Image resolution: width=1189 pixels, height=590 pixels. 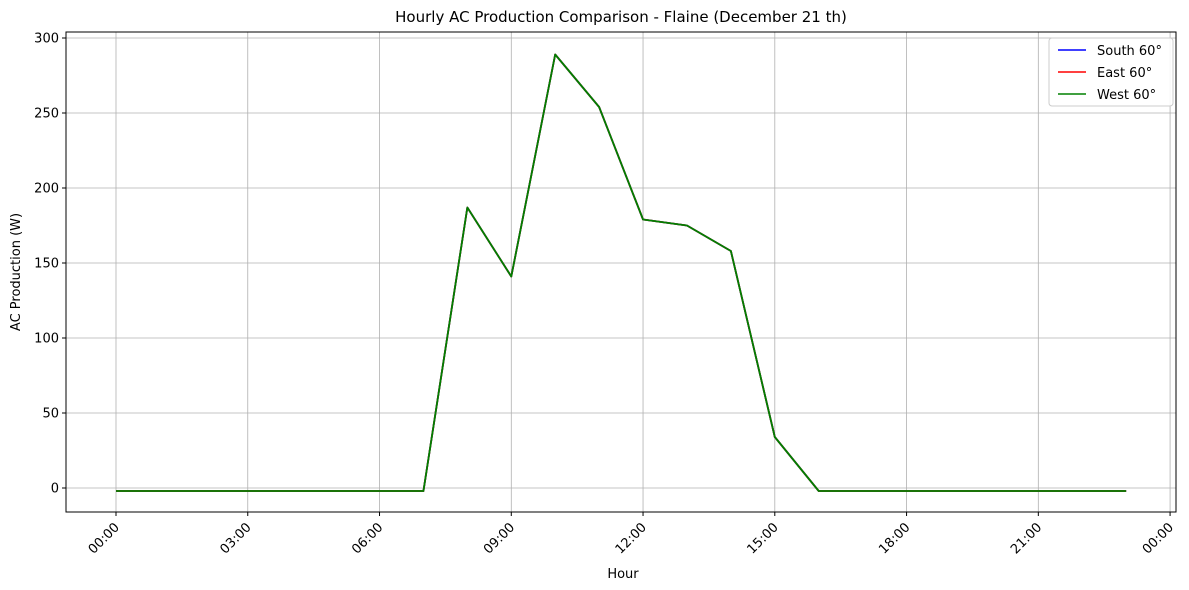 I want to click on y-axis: 0 50 100 150 200 250 300, so click(x=50, y=264).